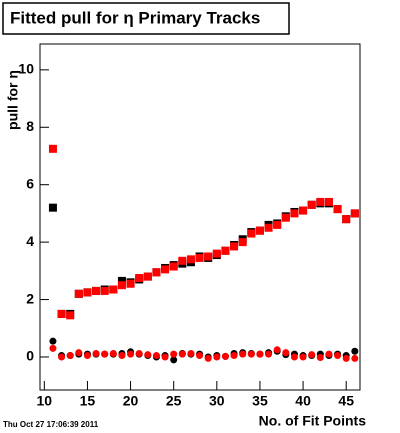 Image resolution: width=400 pixels, height=433 pixels. What do you see at coordinates (30, 126) in the screenshot?
I see `y-tick-label: 8` at bounding box center [30, 126].